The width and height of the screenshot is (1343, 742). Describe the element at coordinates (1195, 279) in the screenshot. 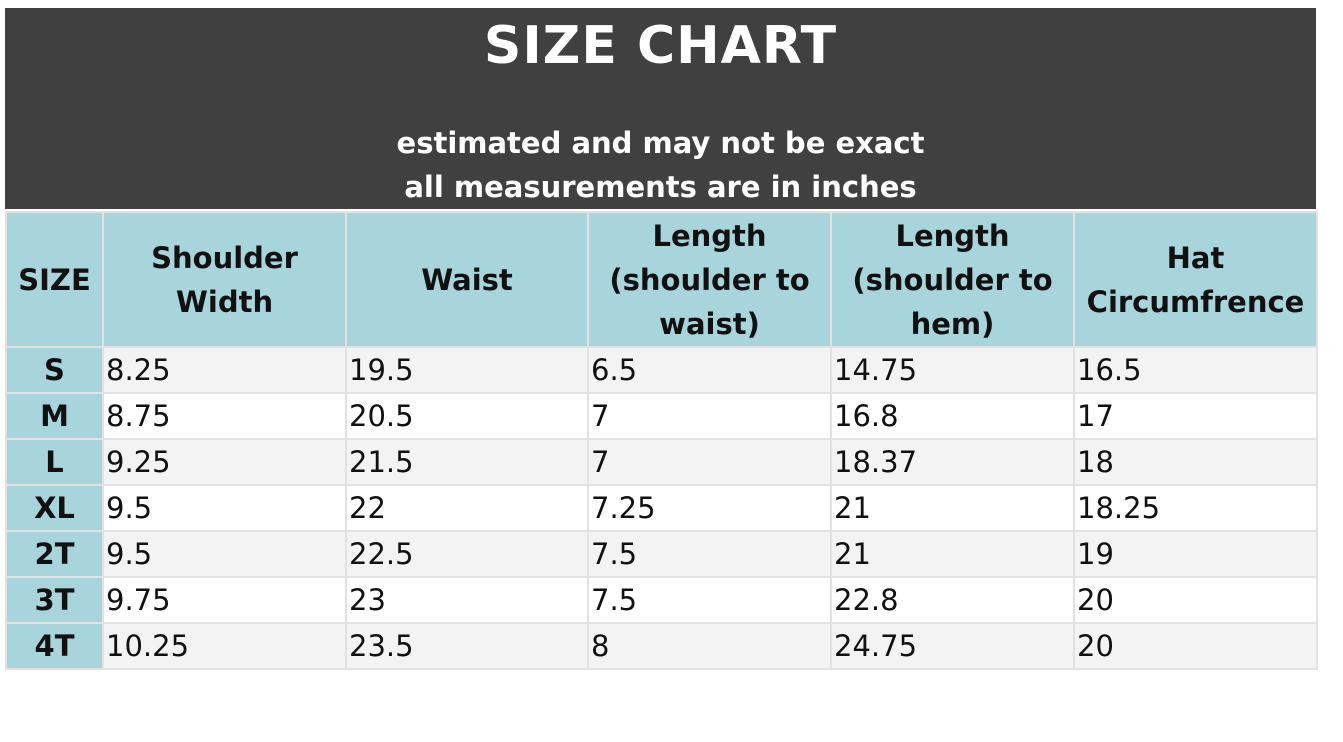

I see `col-header-hat: Hat Circumfrence` at that location.